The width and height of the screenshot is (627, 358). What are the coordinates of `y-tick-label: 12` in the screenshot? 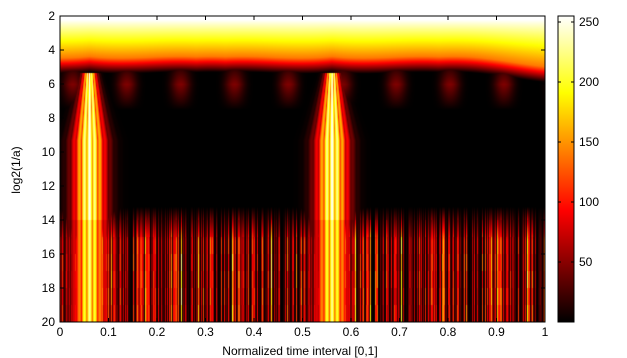 It's located at (49, 186).